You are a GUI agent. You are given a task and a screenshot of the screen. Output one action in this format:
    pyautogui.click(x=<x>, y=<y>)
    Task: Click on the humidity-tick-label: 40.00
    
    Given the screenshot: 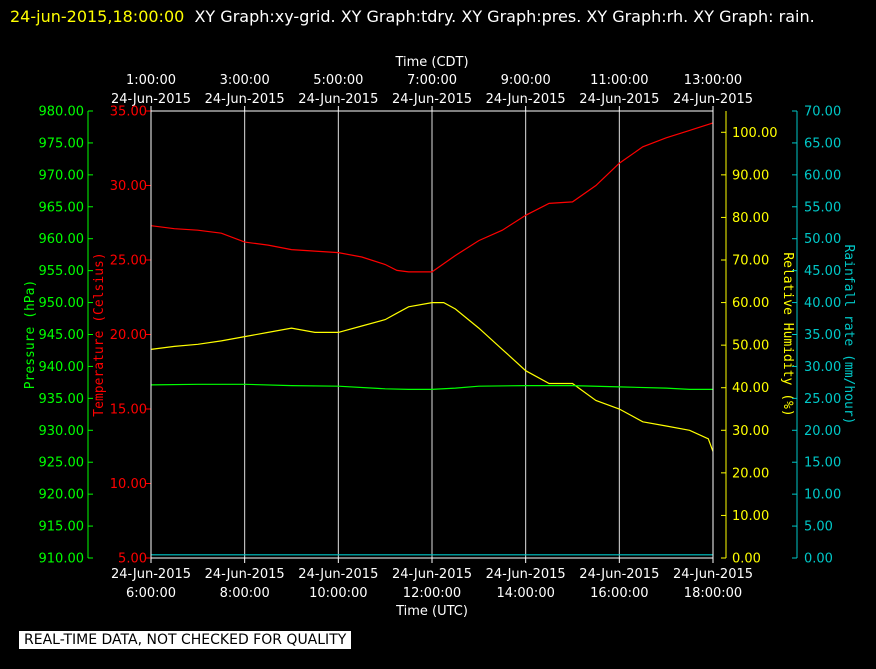 What is the action you would take?
    pyautogui.click(x=750, y=388)
    